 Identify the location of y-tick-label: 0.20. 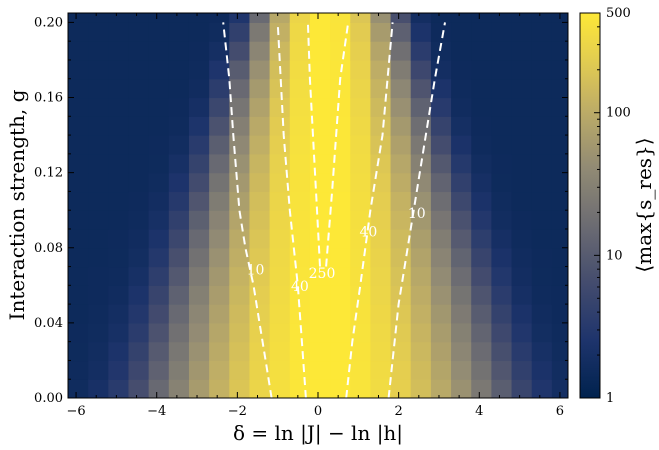
(48, 22).